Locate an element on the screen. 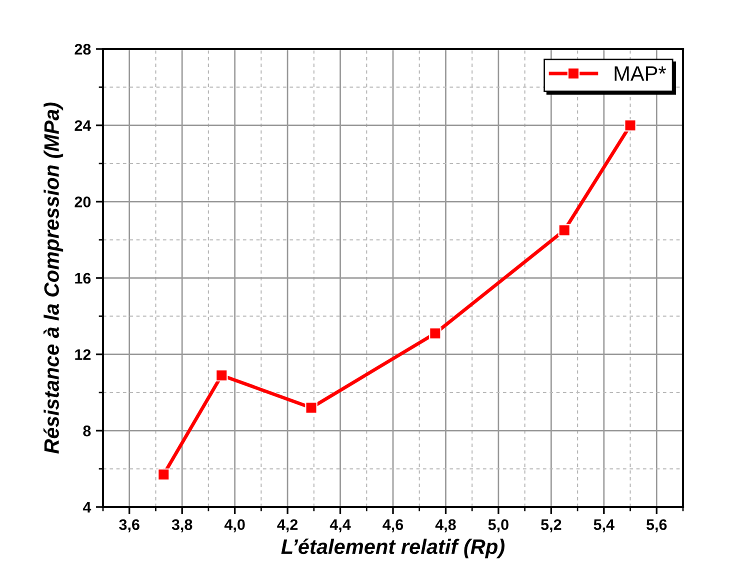 Image resolution: width=736 pixels, height=579 pixels. x-tick-label: 4,4 is located at coordinates (340, 525).